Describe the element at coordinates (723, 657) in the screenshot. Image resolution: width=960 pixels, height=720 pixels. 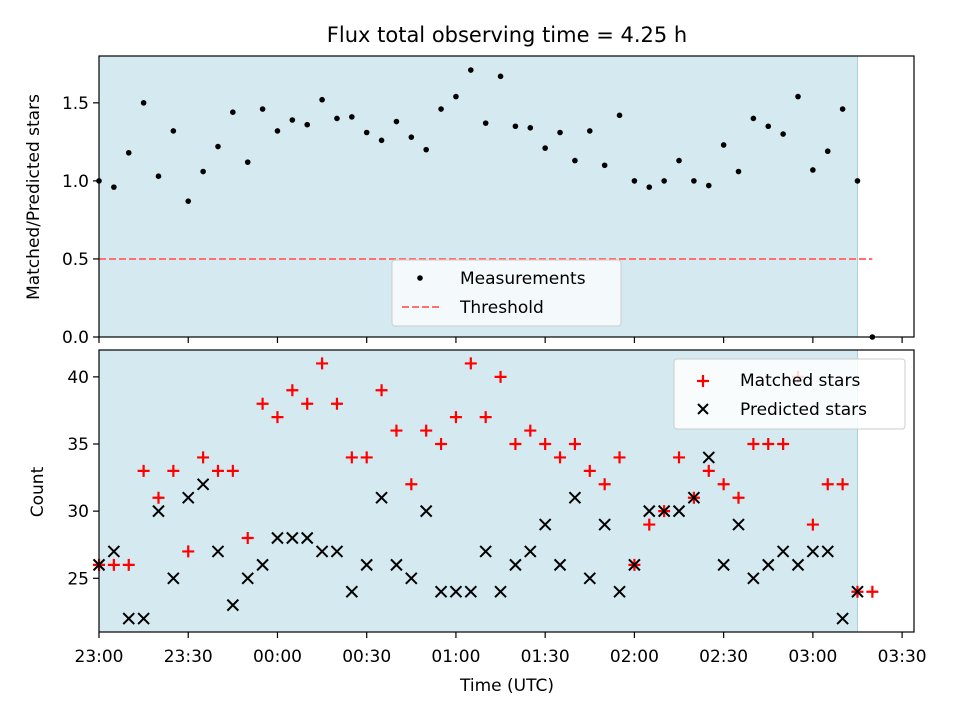
I see `count-x-tick-label: 02:30` at that location.